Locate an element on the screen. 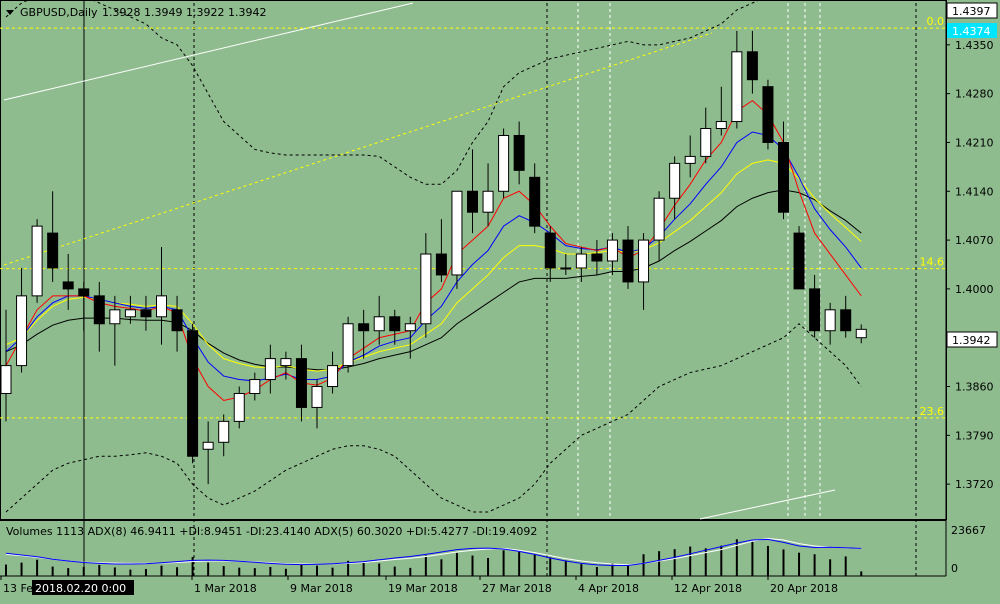 The width and height of the screenshot is (1000, 604). y-tick-label: 1.4000 is located at coordinates (974, 289).